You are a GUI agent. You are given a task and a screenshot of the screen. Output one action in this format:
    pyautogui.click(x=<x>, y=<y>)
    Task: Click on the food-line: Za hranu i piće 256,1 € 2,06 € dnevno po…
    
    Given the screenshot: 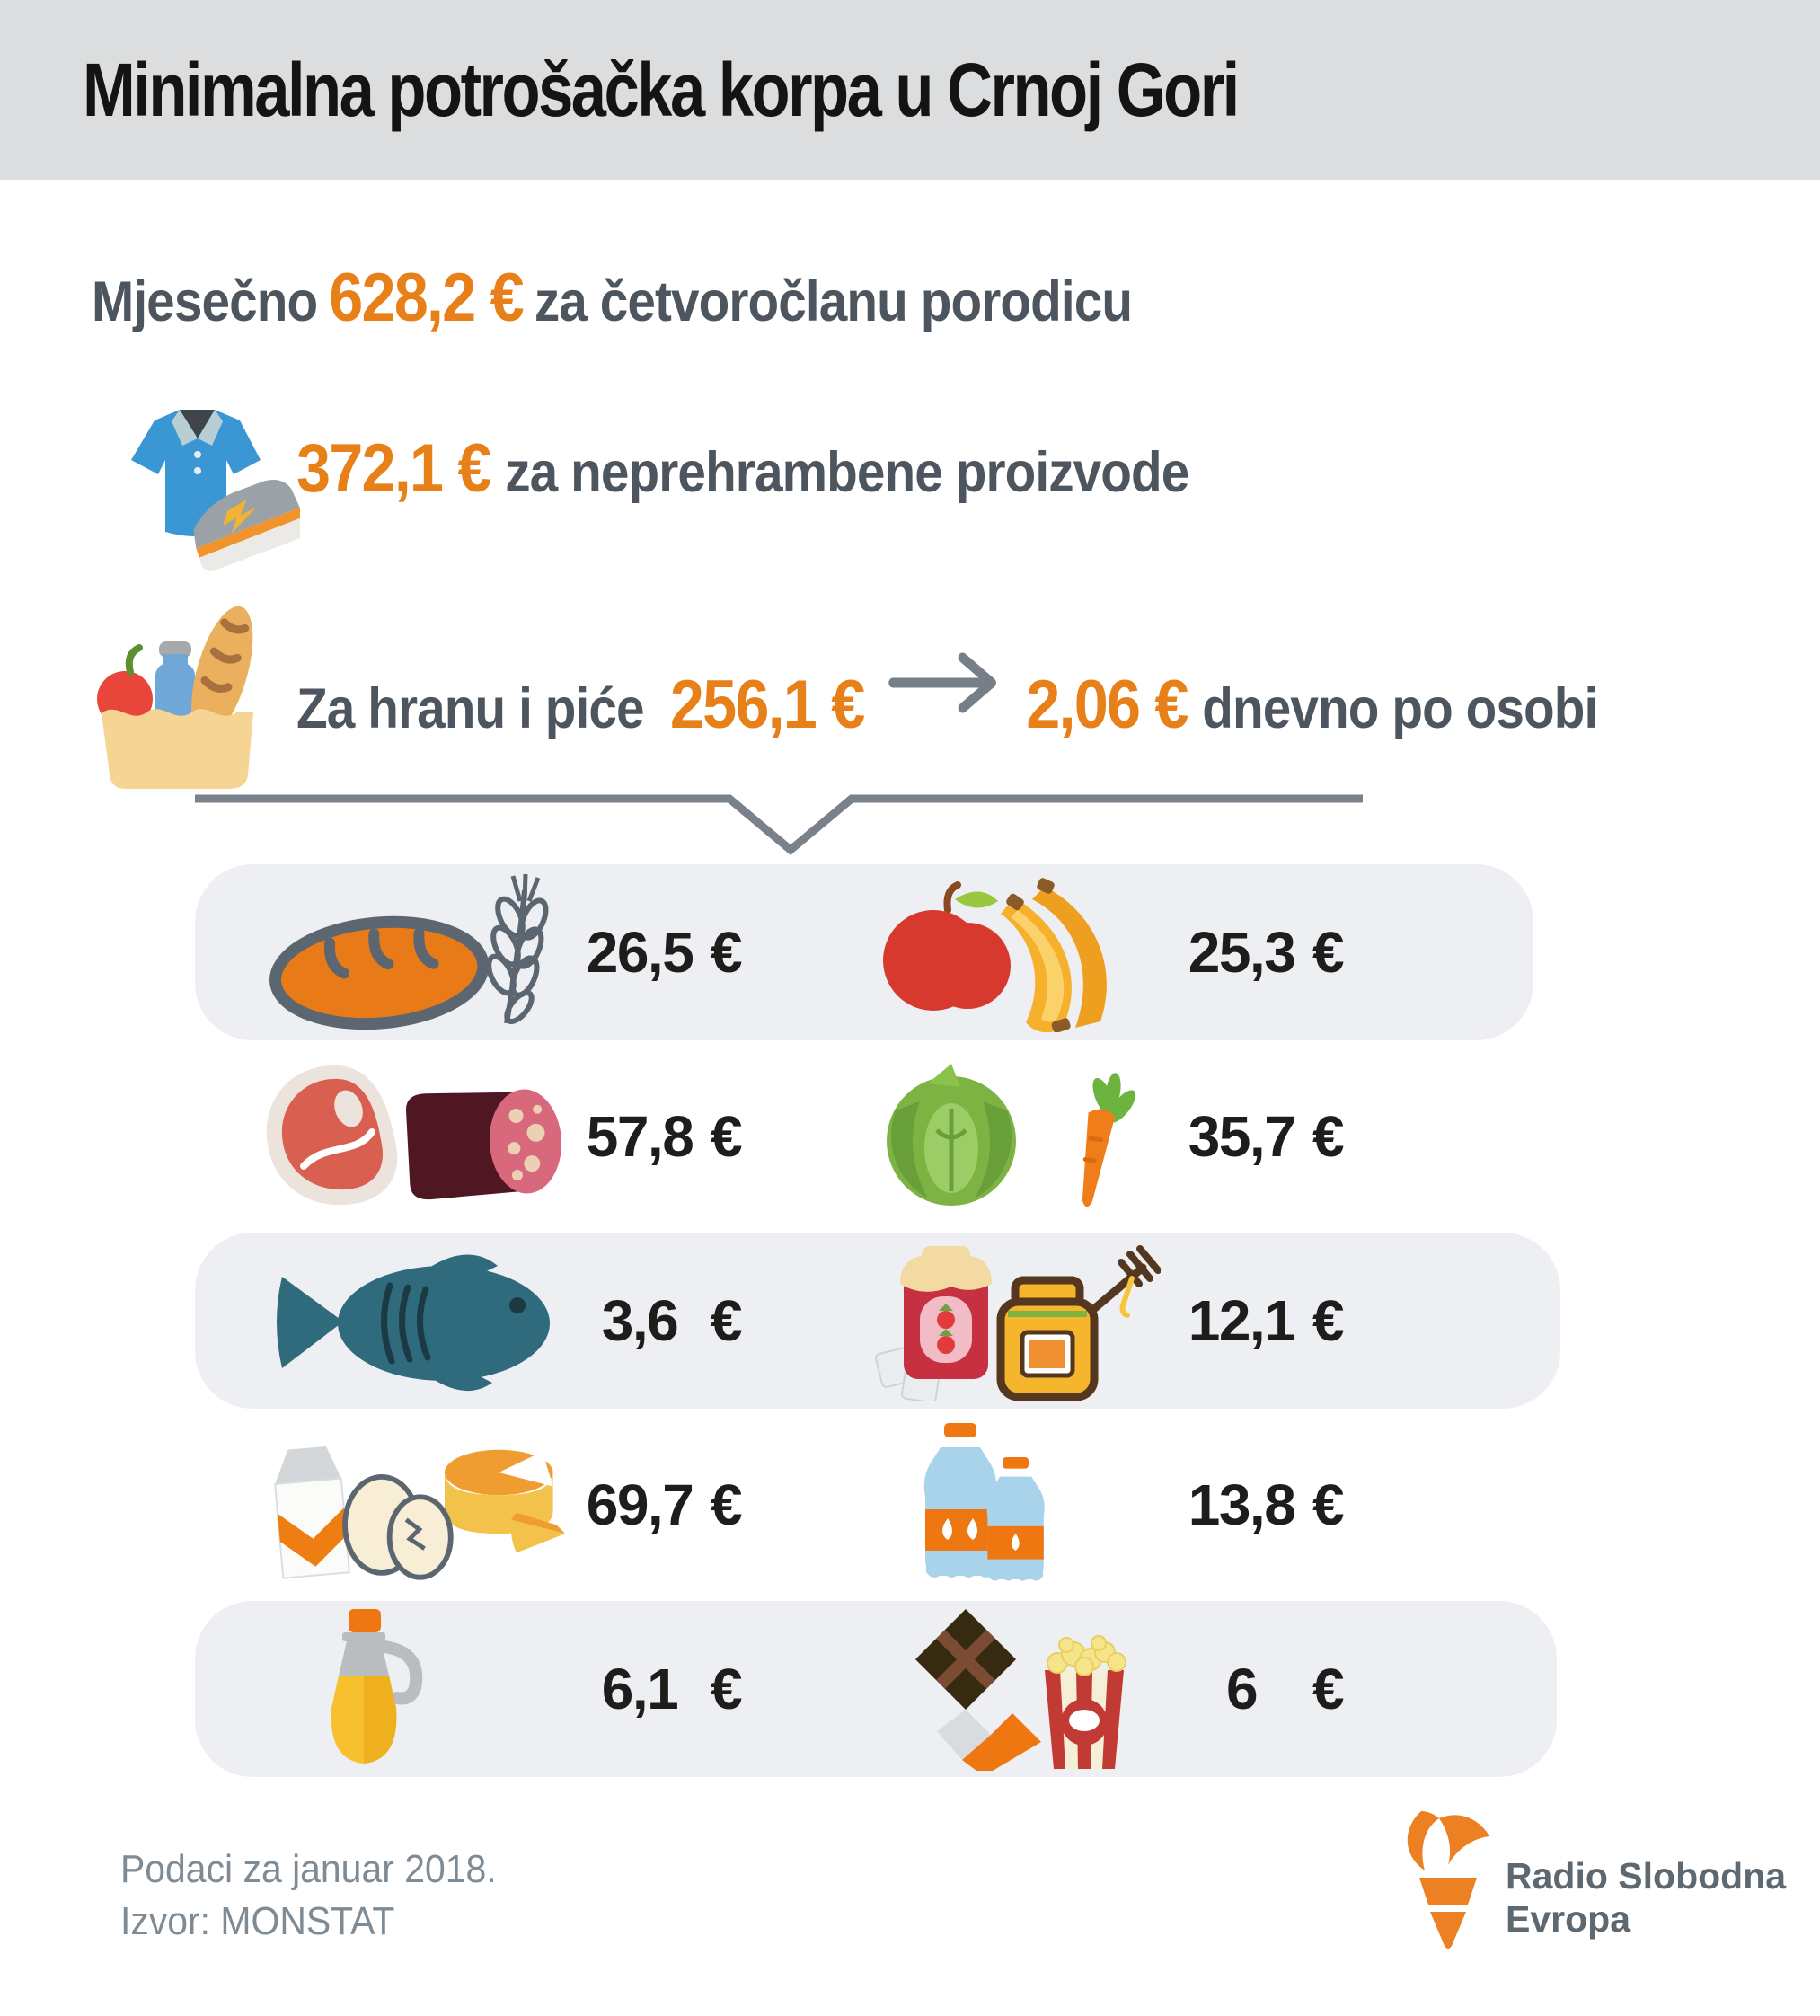 What is the action you would take?
    pyautogui.click(x=947, y=697)
    